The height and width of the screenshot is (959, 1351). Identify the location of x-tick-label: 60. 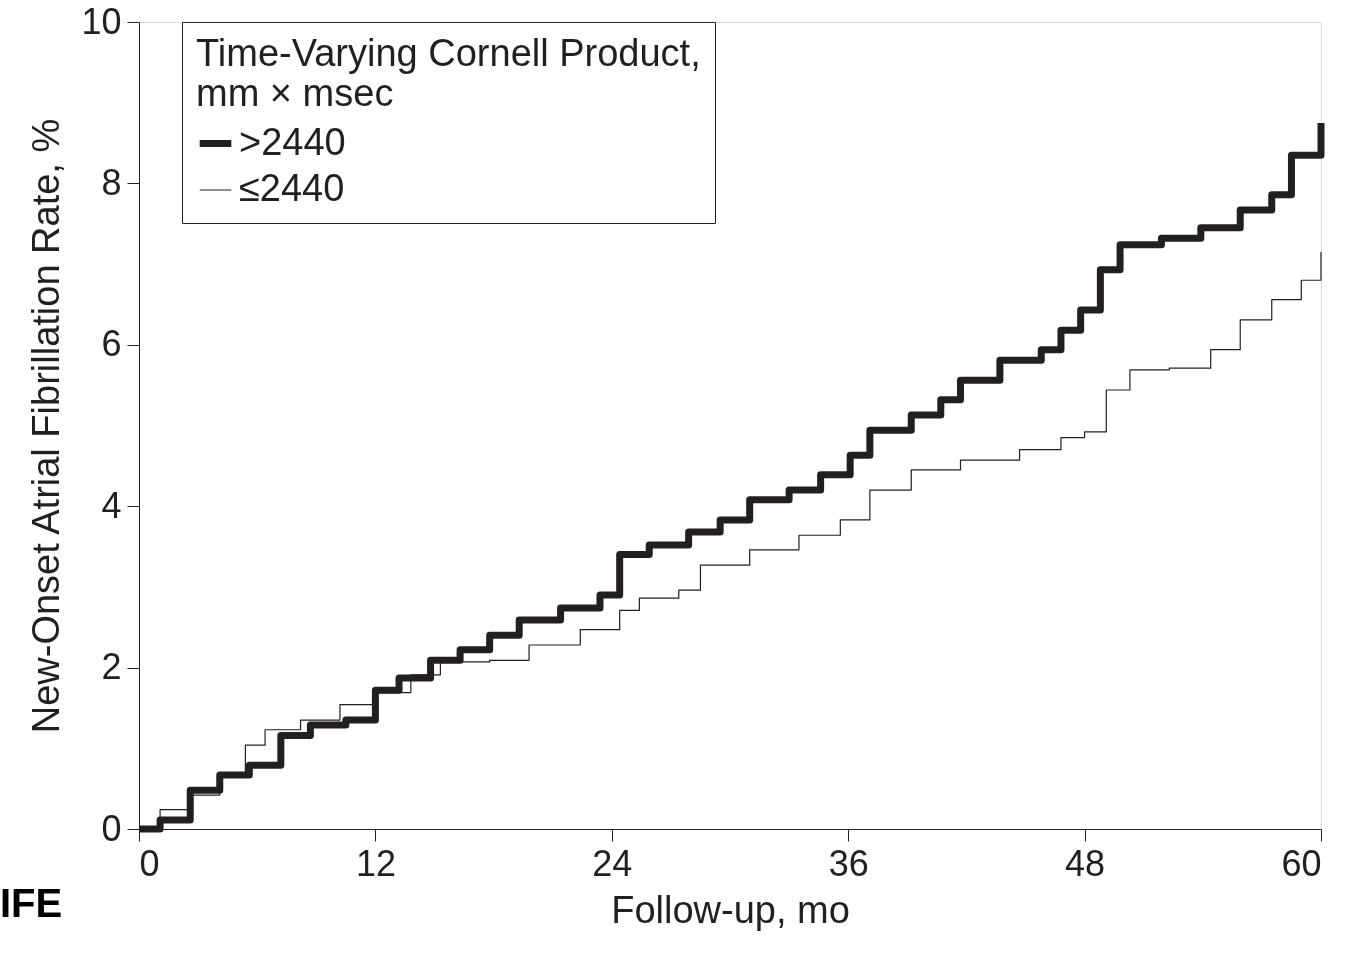
(1301, 863).